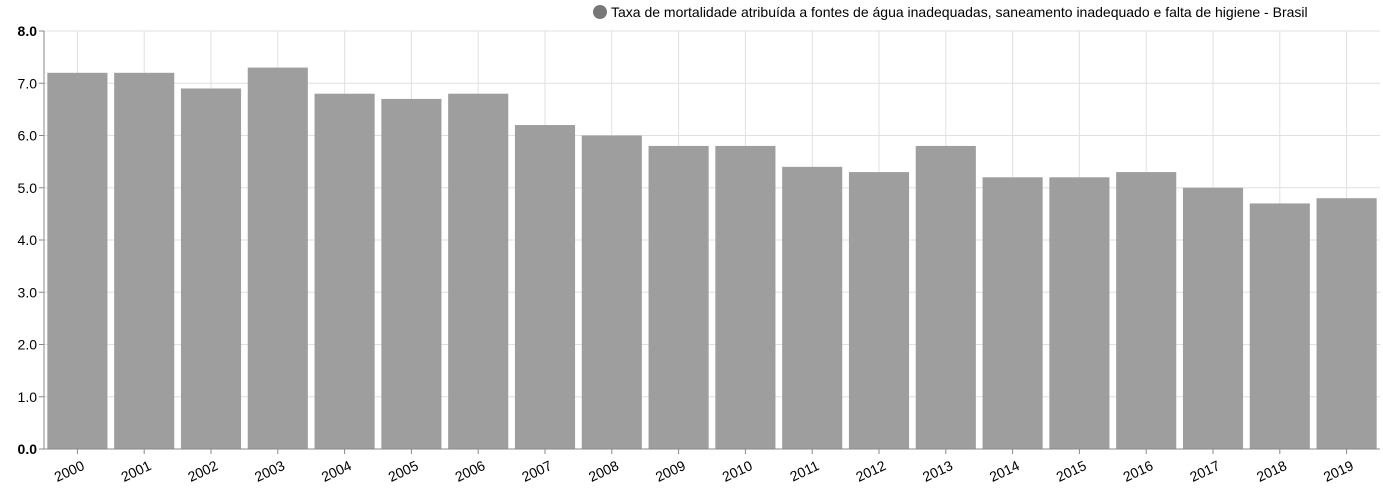  Describe the element at coordinates (600, 12) in the screenshot. I see `legend-marker-icon` at that location.